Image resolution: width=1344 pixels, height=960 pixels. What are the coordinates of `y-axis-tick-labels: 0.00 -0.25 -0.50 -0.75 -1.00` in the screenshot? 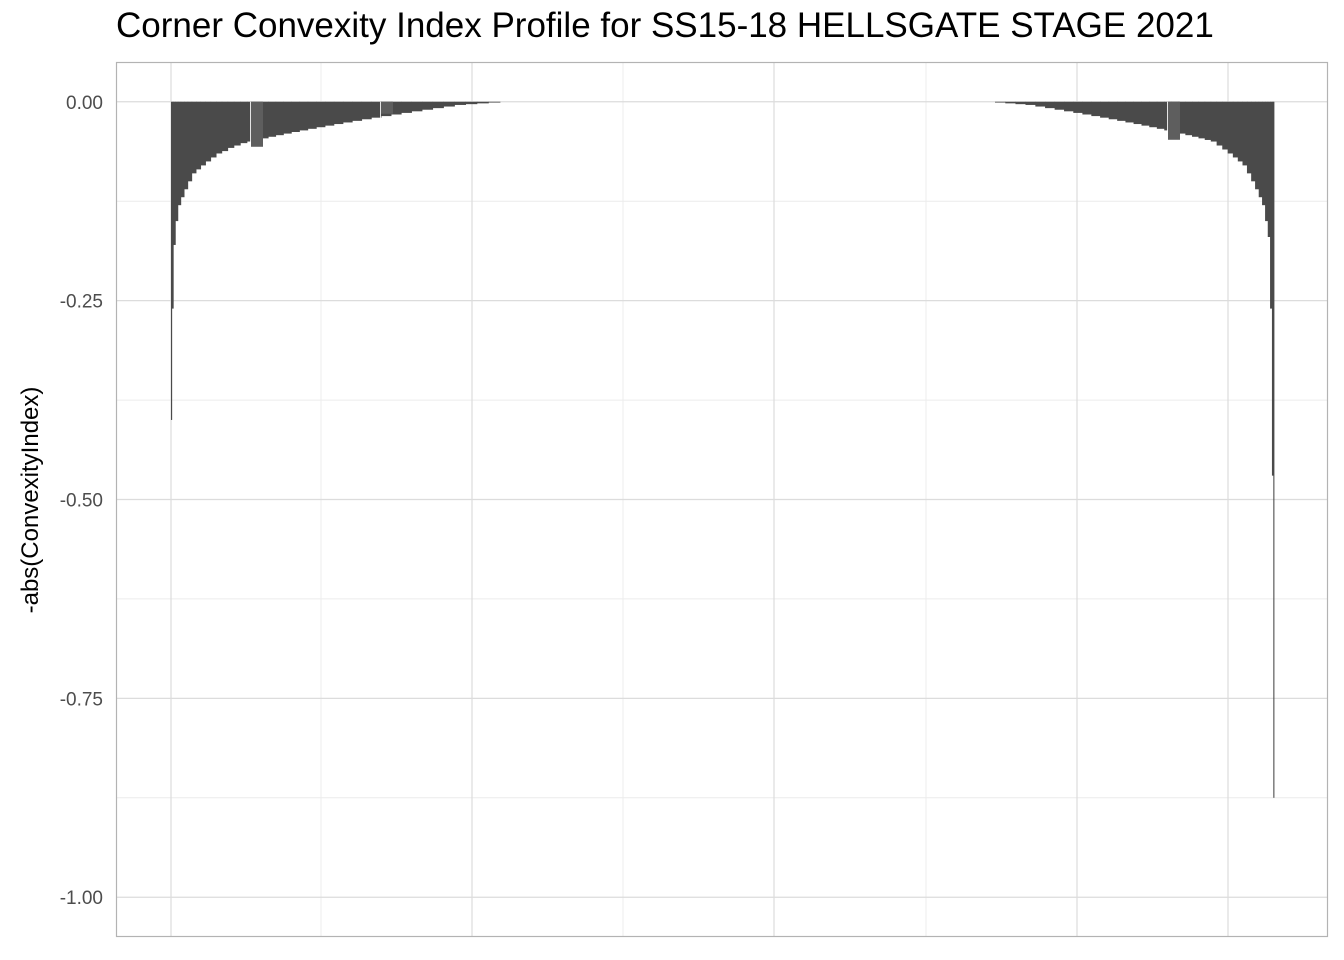 It's located at (81, 501).